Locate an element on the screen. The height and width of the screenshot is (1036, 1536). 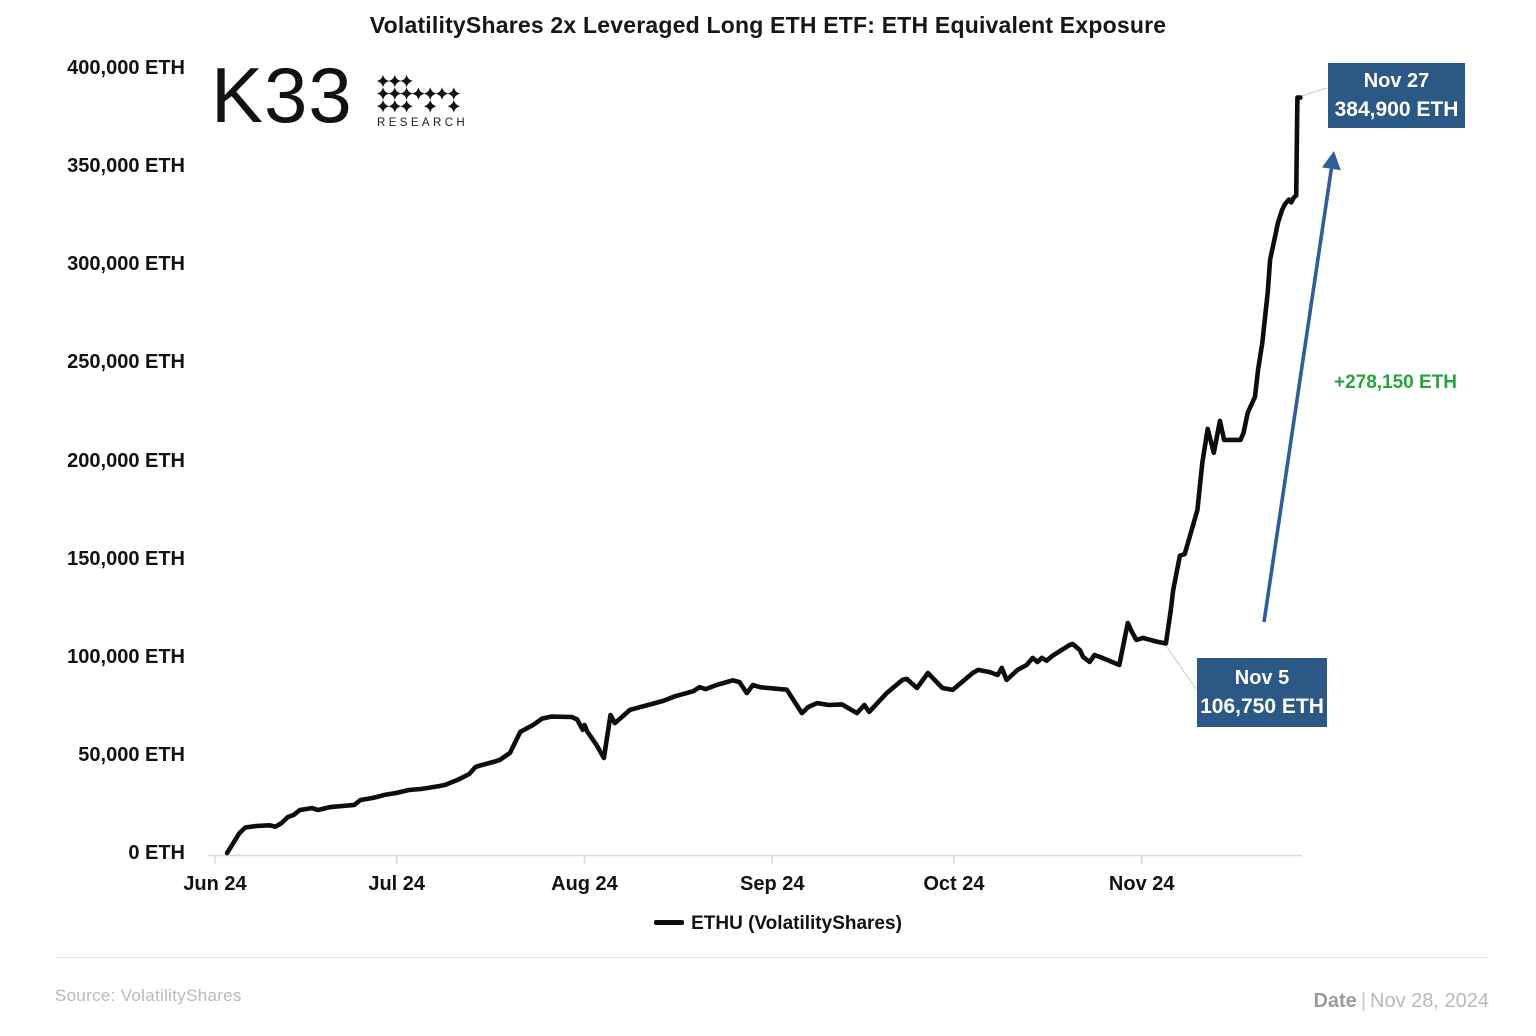
y-axis-label: 50,000 ETH is located at coordinates (131, 754).